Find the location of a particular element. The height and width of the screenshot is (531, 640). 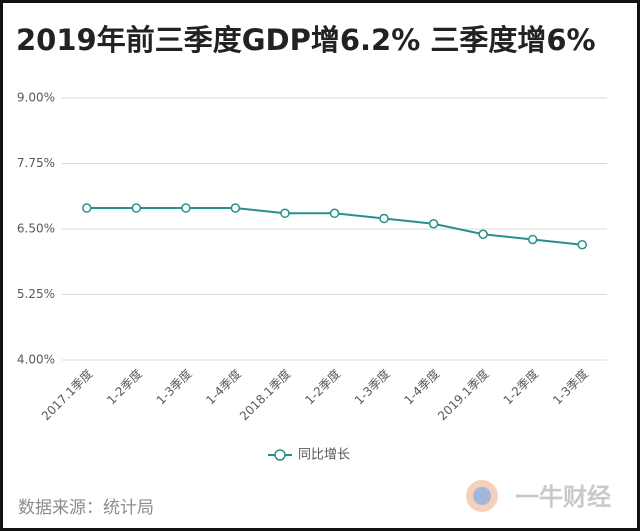

chart-title: 2019年前三季度GDP增6.2% 三季度增6% is located at coordinates (306, 40).